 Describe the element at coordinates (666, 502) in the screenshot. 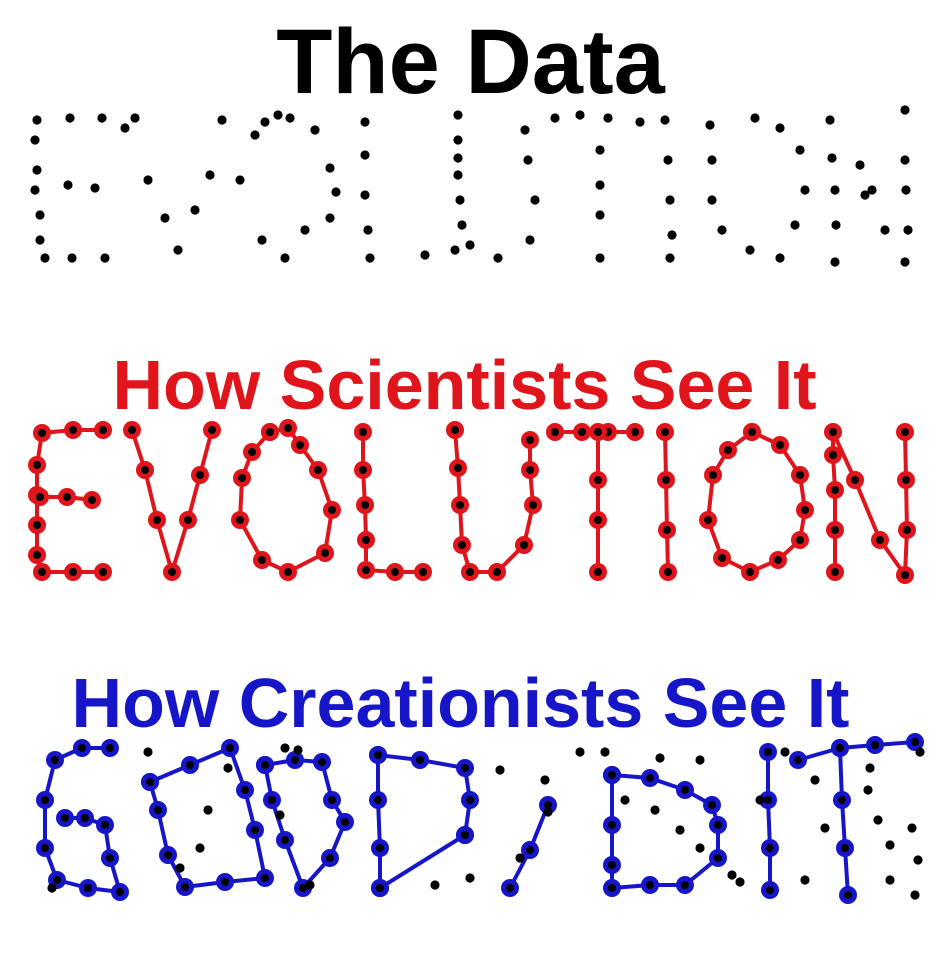

I see `letter-i` at that location.